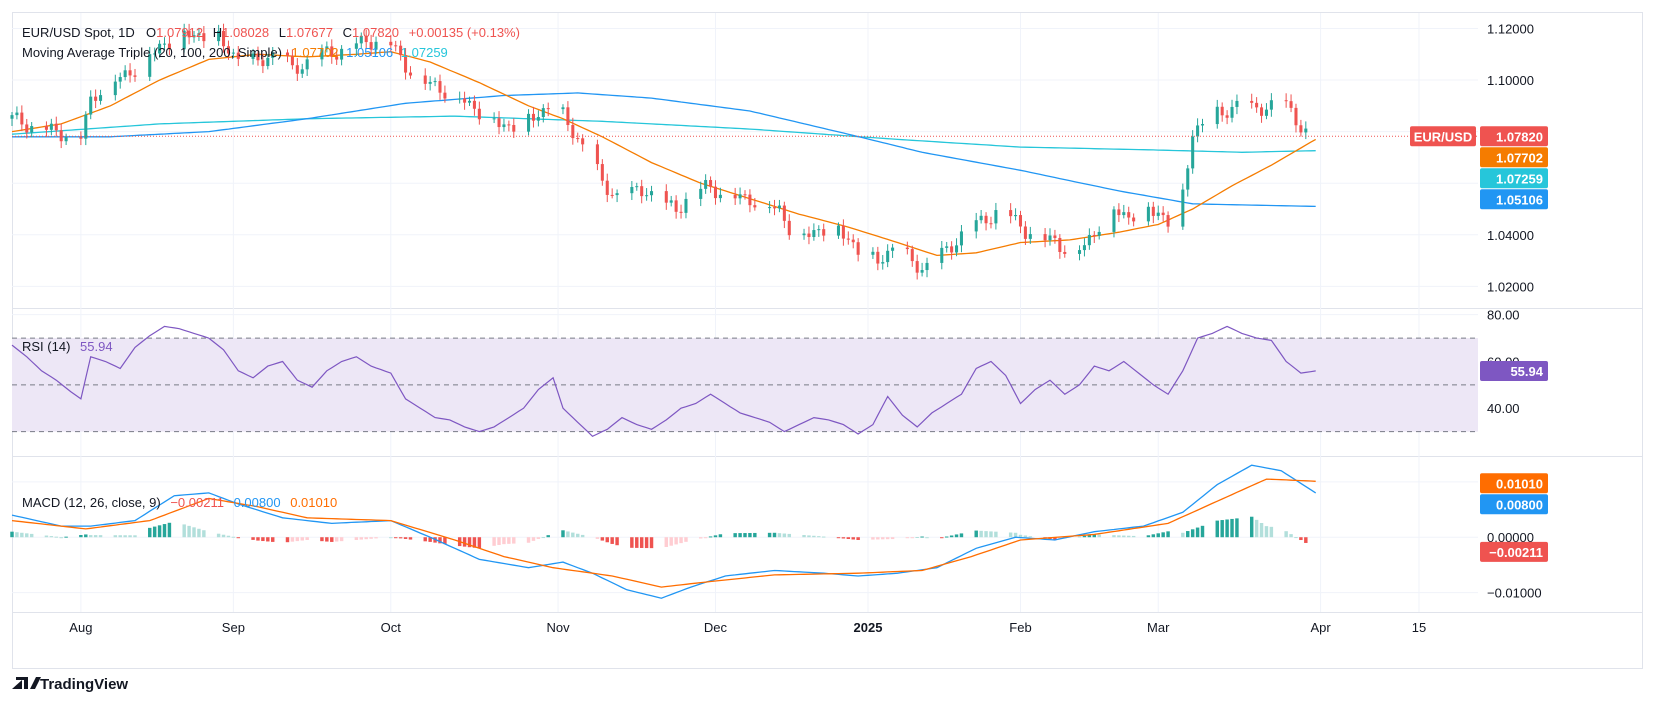 Image resolution: width=1656 pixels, height=718 pixels. I want to click on tradingview-logo: TradingView, so click(70, 684).